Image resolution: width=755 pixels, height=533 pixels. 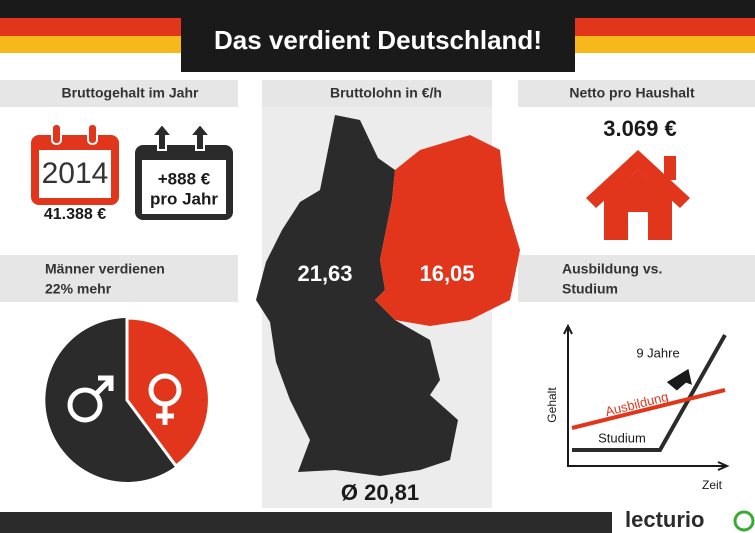 I want to click on increase-amount: +888 €, so click(x=184, y=178).